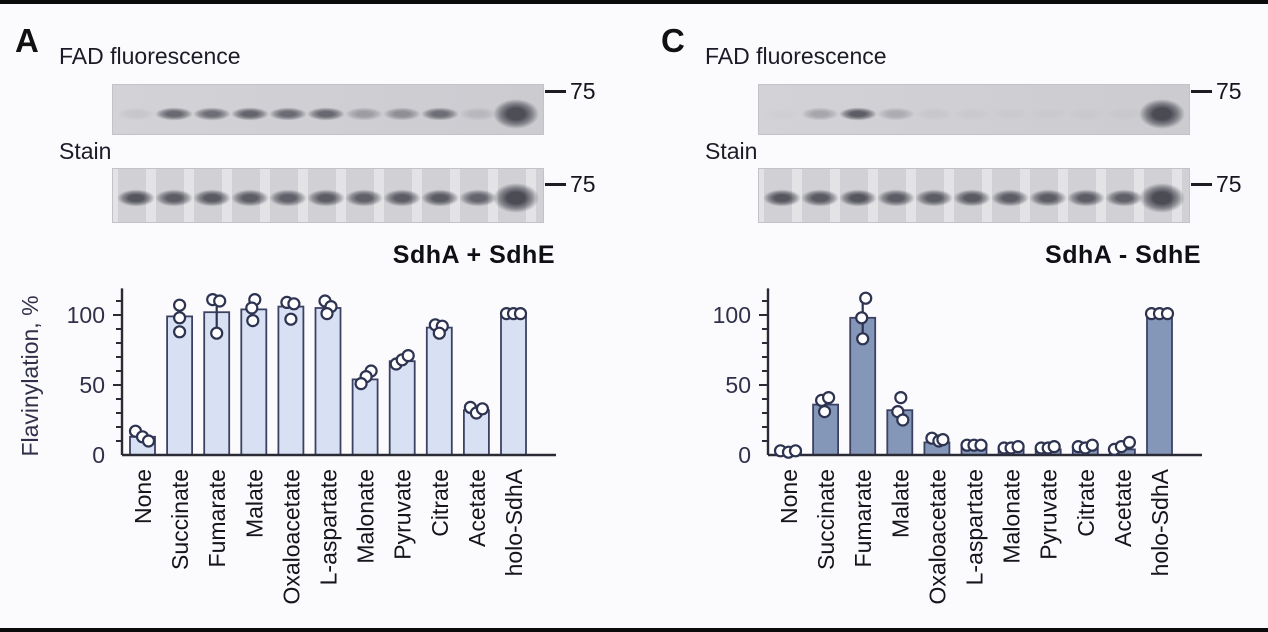  Describe the element at coordinates (254, 503) in the screenshot. I see `x-category-label: Malate` at that location.